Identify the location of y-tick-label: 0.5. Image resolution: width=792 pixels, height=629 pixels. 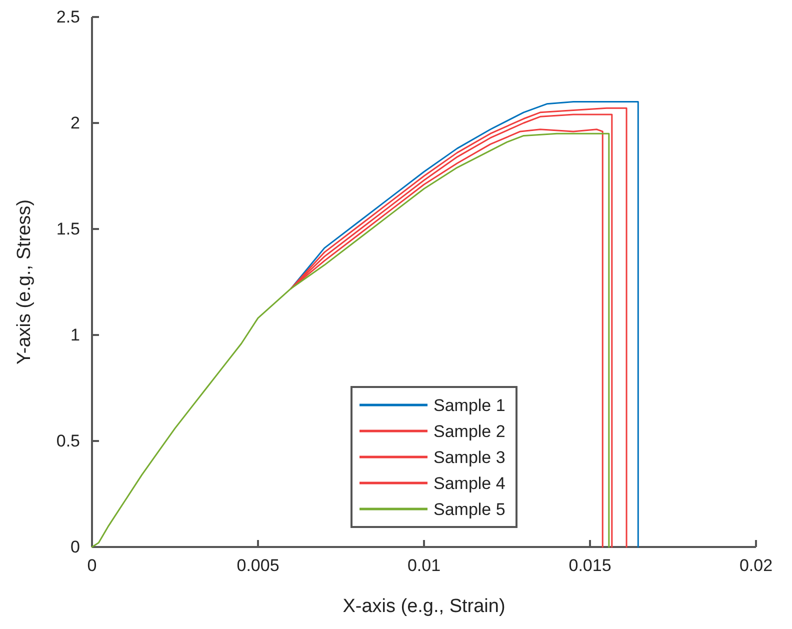
(68, 440).